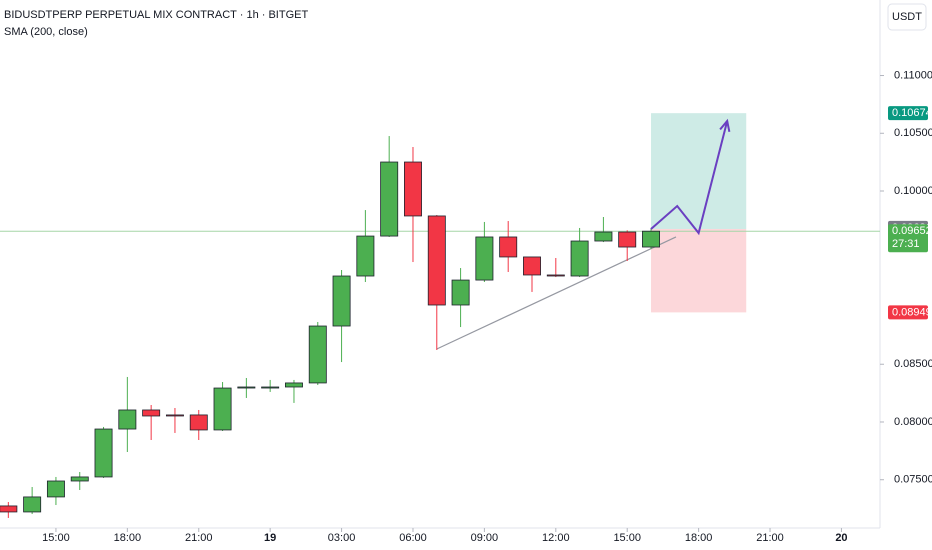  Describe the element at coordinates (689, 178) in the screenshot. I see `projection-arrow` at that location.